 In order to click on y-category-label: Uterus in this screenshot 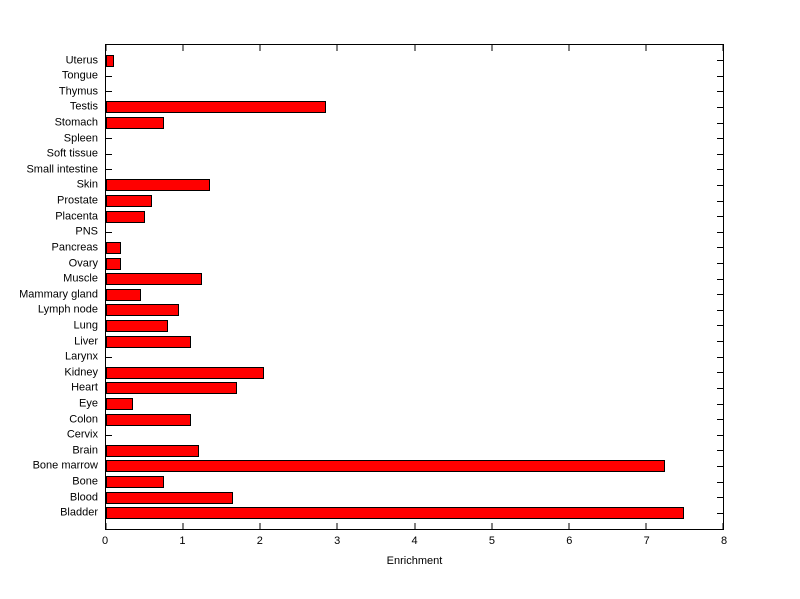, I will do `click(81, 60)`.